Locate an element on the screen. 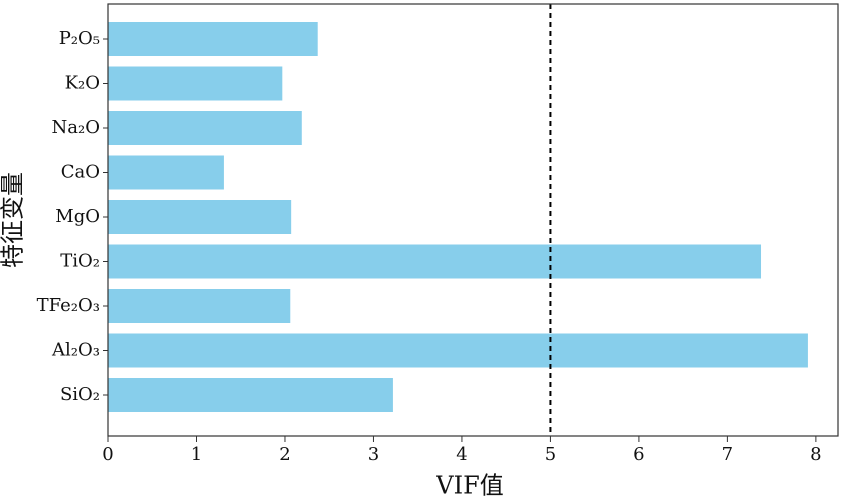  y-tick-label: SiO₂ is located at coordinates (80, 394).